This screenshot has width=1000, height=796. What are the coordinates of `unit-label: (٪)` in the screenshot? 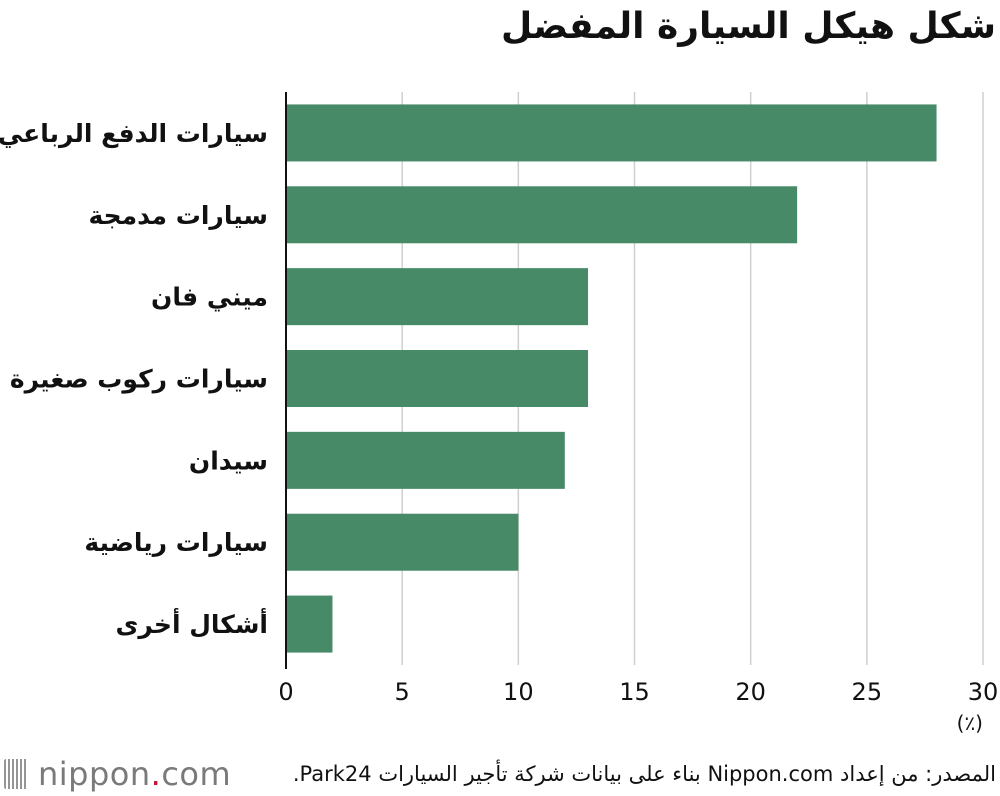 It's located at (970, 723).